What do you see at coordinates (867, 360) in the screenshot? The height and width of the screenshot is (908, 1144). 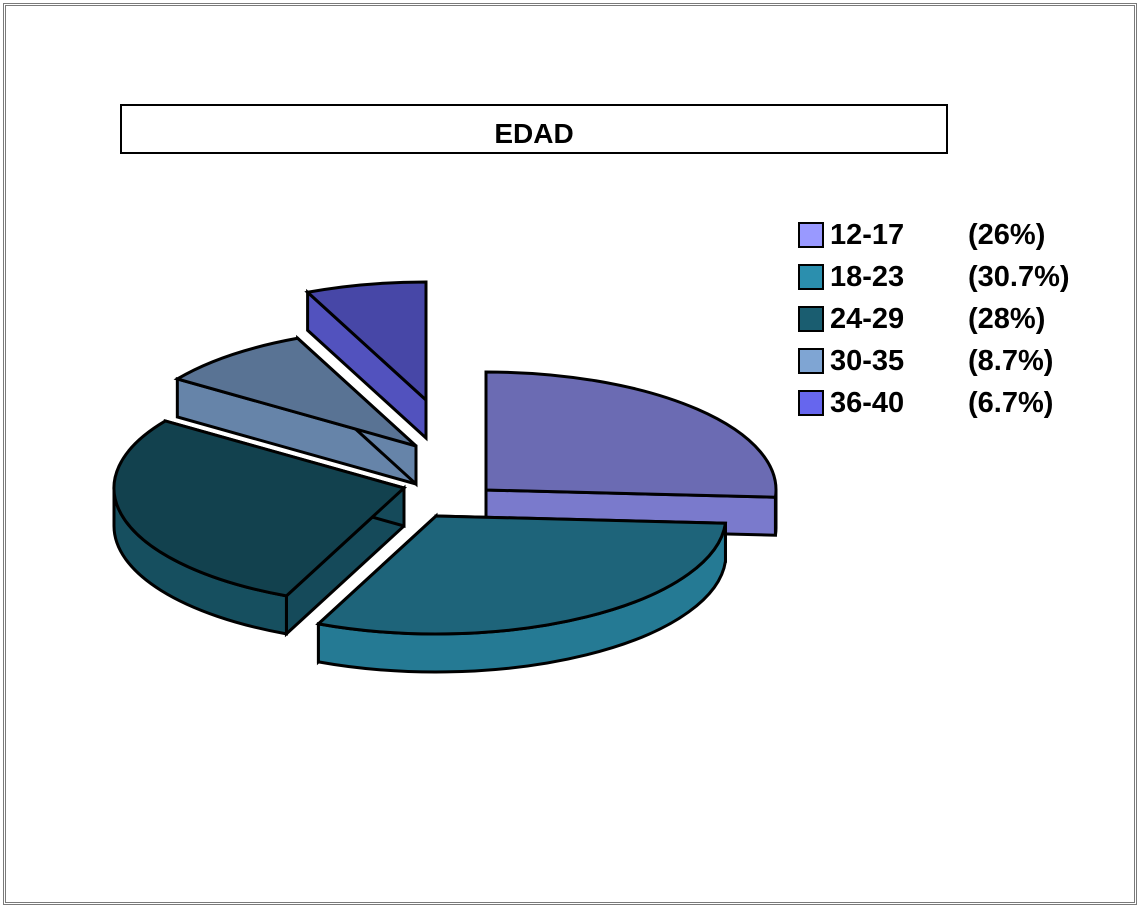 I see `legend-label: 30-35` at bounding box center [867, 360].